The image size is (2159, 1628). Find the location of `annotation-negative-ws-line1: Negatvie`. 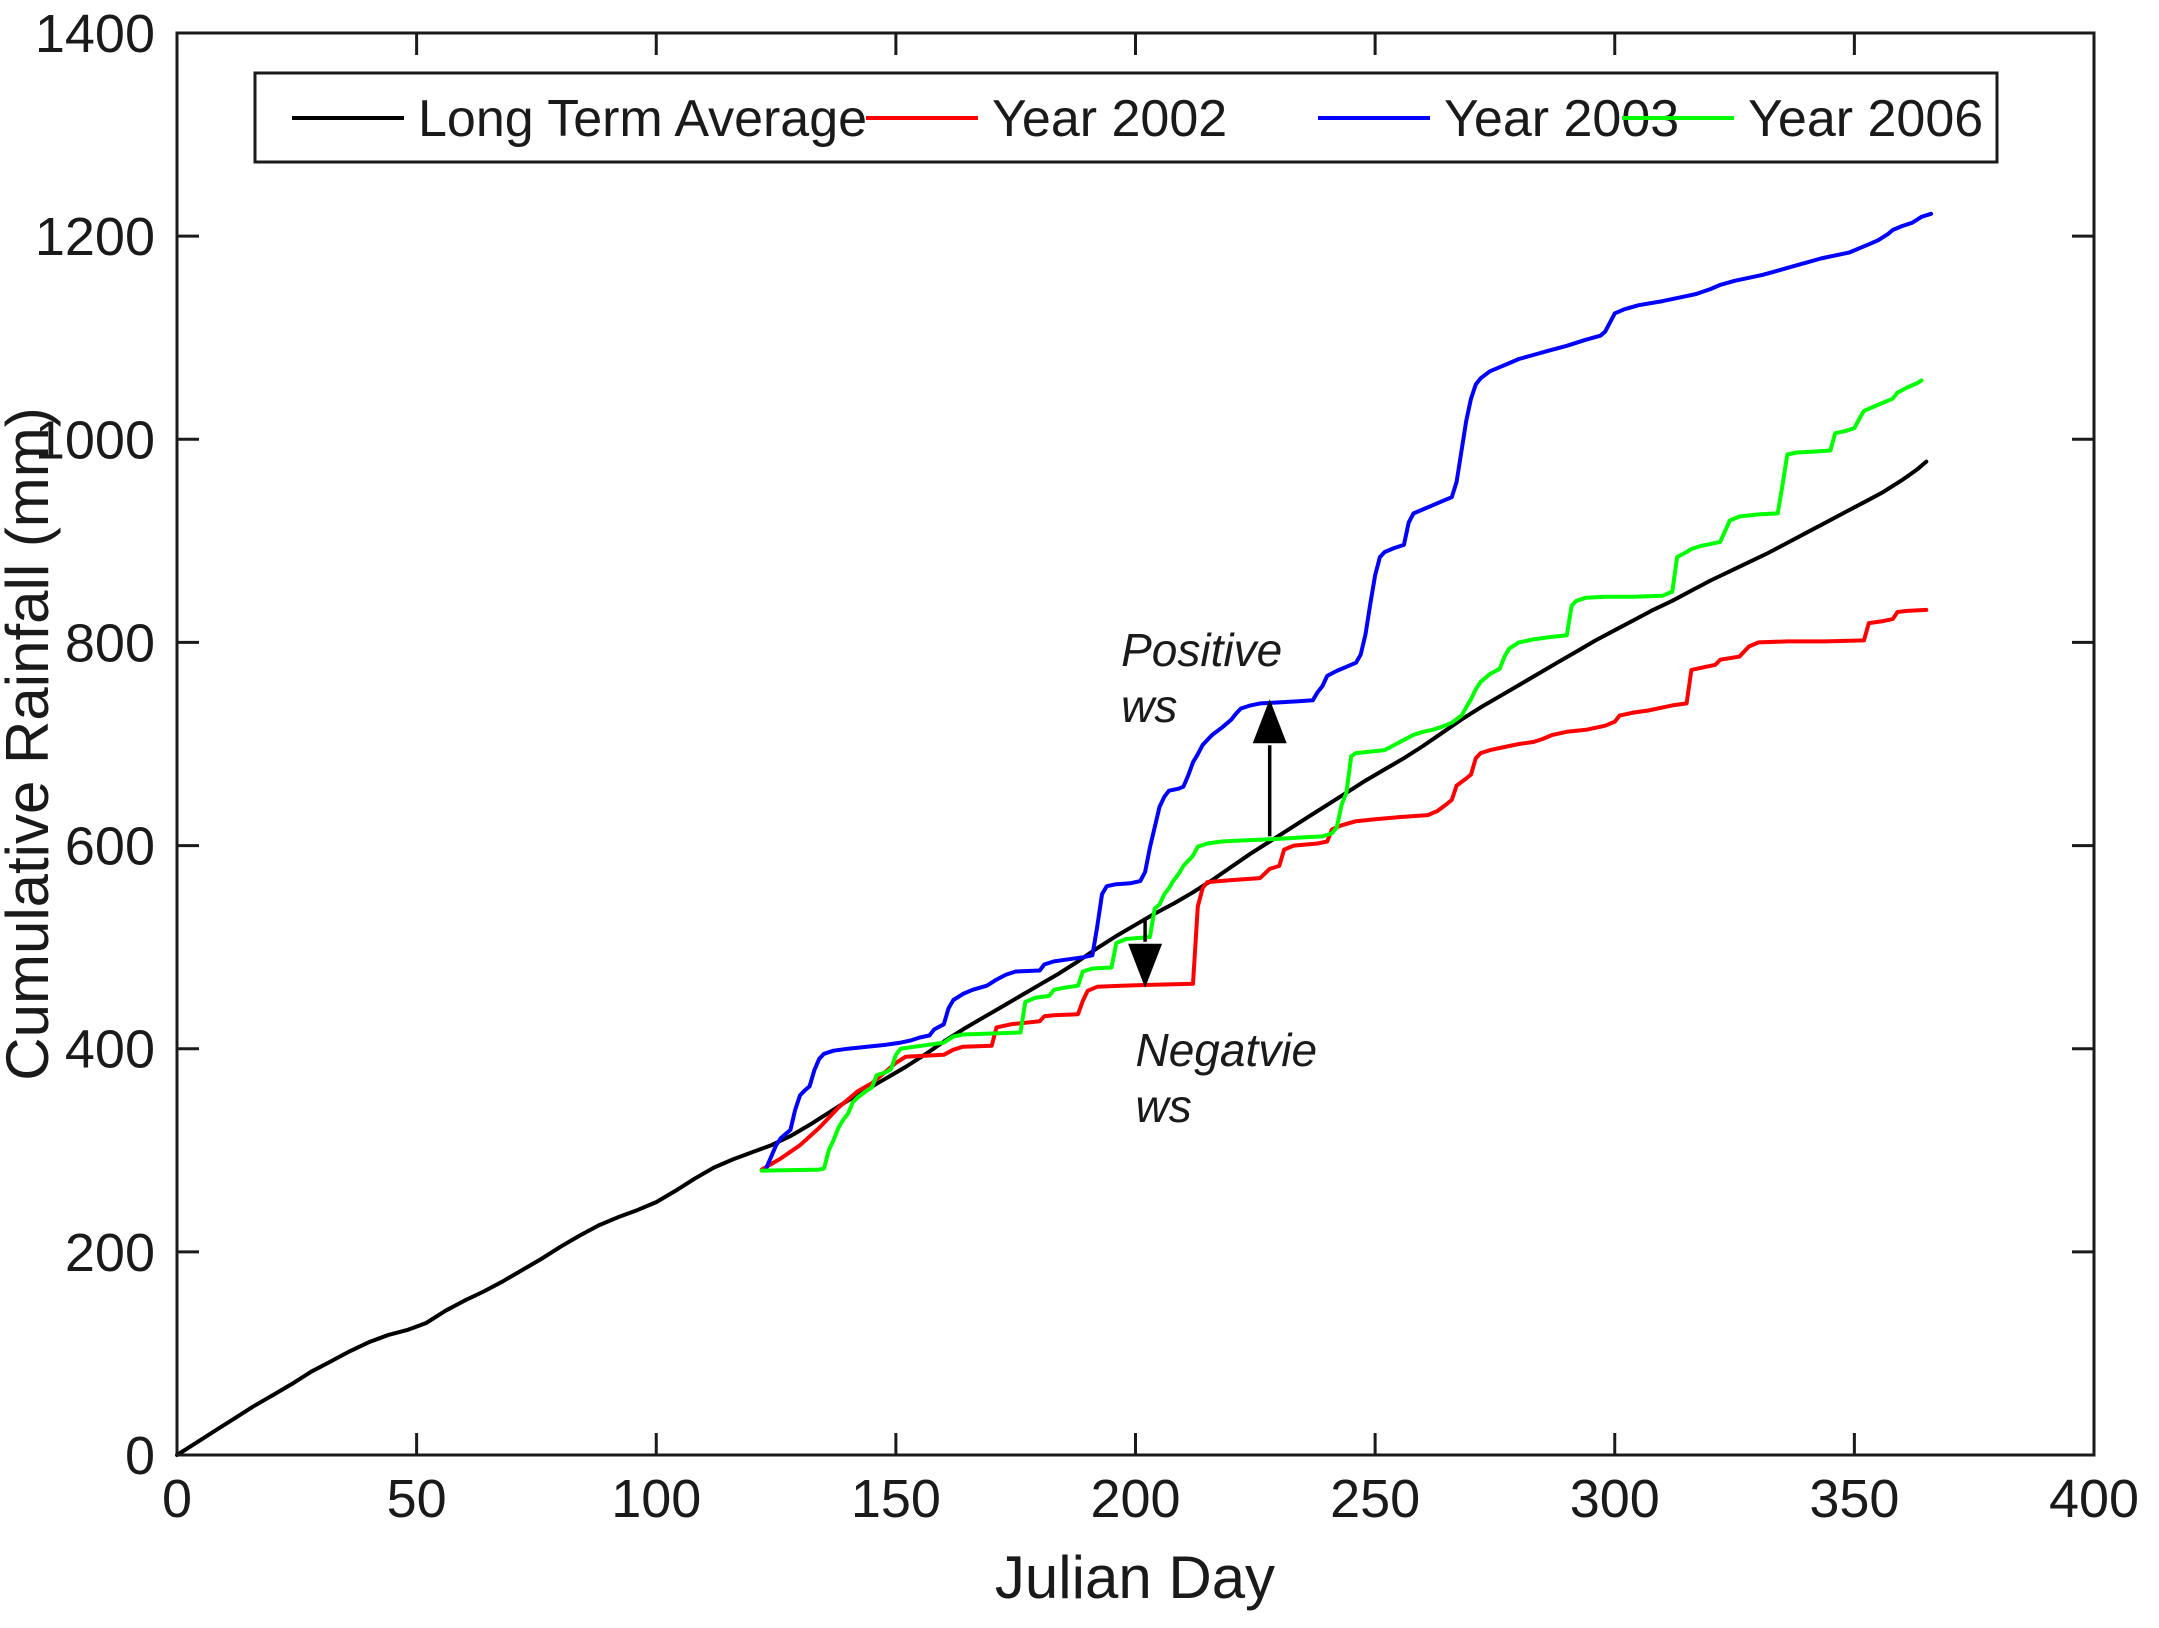

annotation-negative-ws-line1: Negatvie is located at coordinates (1227, 1050).